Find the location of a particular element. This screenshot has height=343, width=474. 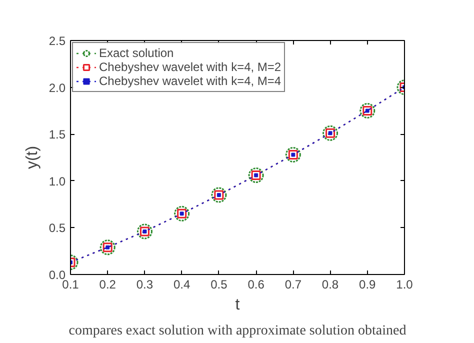

legend-label: Chebyshev wavelet with k=4, M=2 is located at coordinates (190, 67).